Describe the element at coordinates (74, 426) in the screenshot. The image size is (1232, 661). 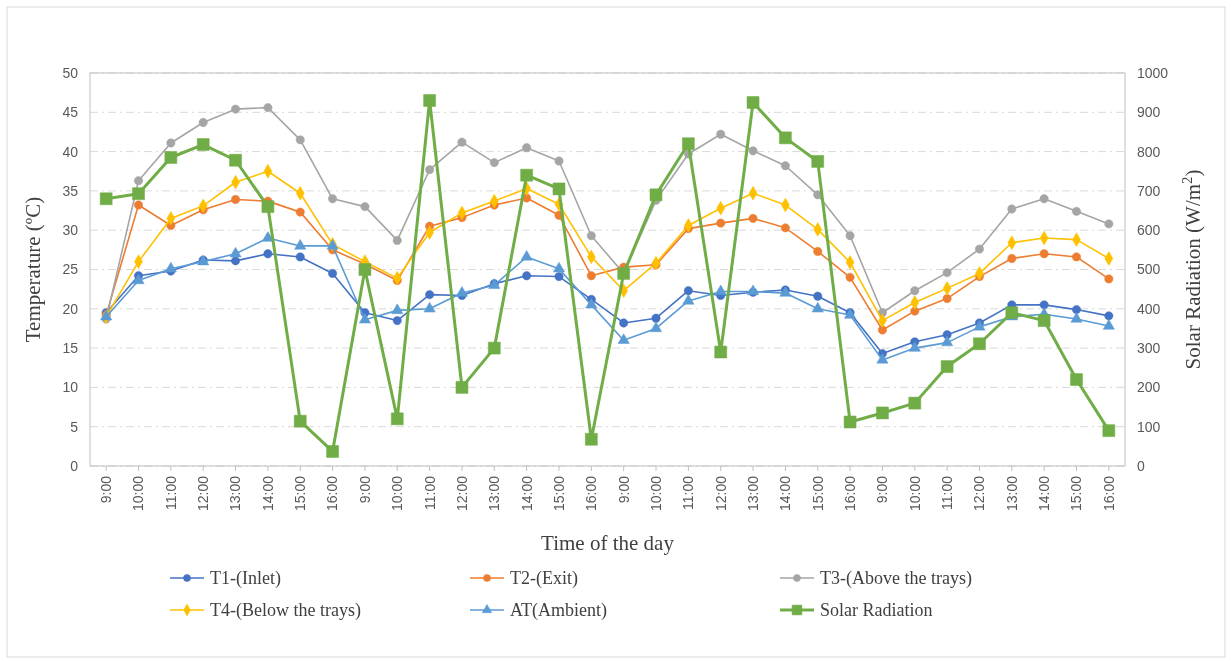
I see `y-tick-label: 5` at that location.